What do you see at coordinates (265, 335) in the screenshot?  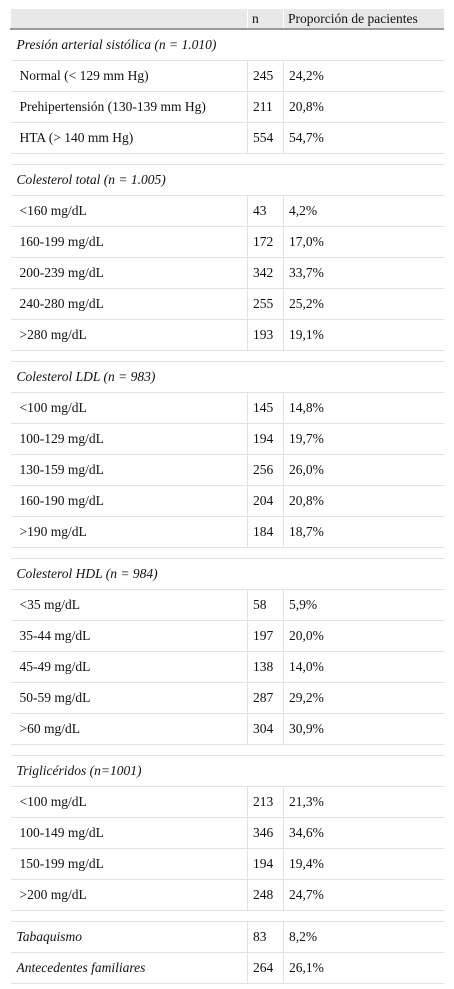 I see `row-n: 193` at bounding box center [265, 335].